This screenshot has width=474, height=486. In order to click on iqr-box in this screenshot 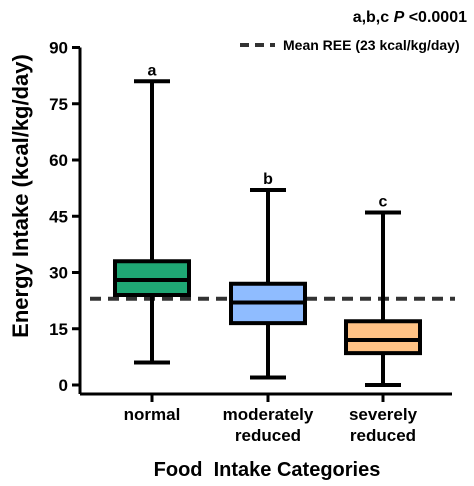, I will do `click(383, 337)`.